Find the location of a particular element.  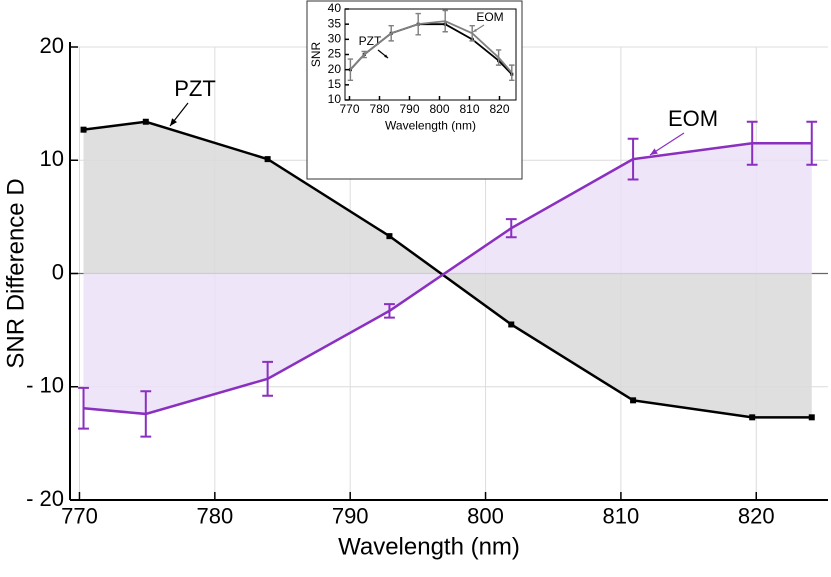

y-tick-label: 40 is located at coordinates (335, 8).